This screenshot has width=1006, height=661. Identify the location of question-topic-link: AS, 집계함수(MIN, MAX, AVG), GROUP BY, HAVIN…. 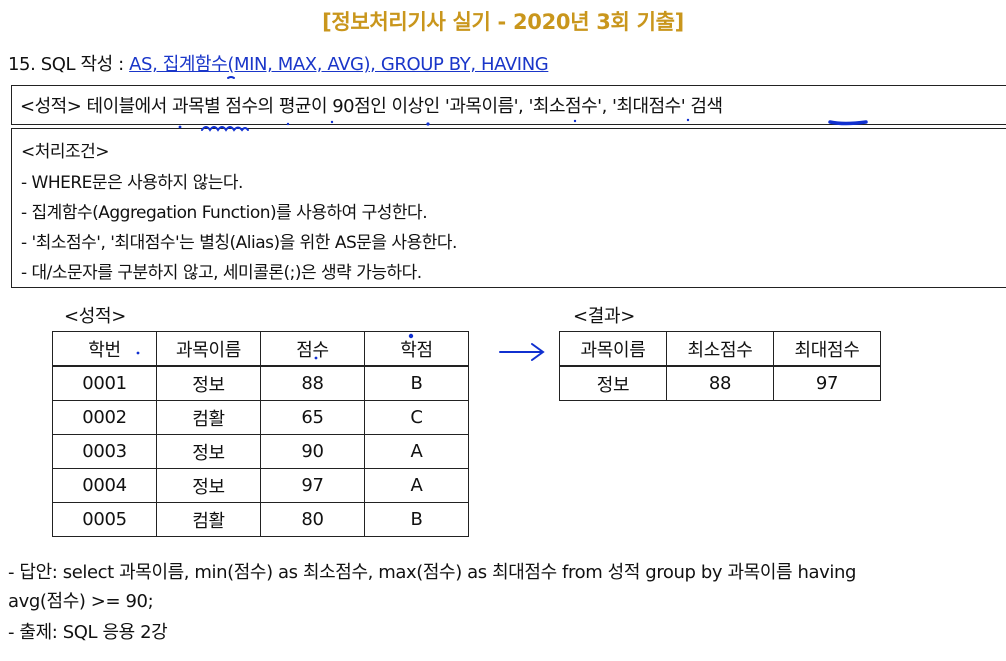
(339, 64).